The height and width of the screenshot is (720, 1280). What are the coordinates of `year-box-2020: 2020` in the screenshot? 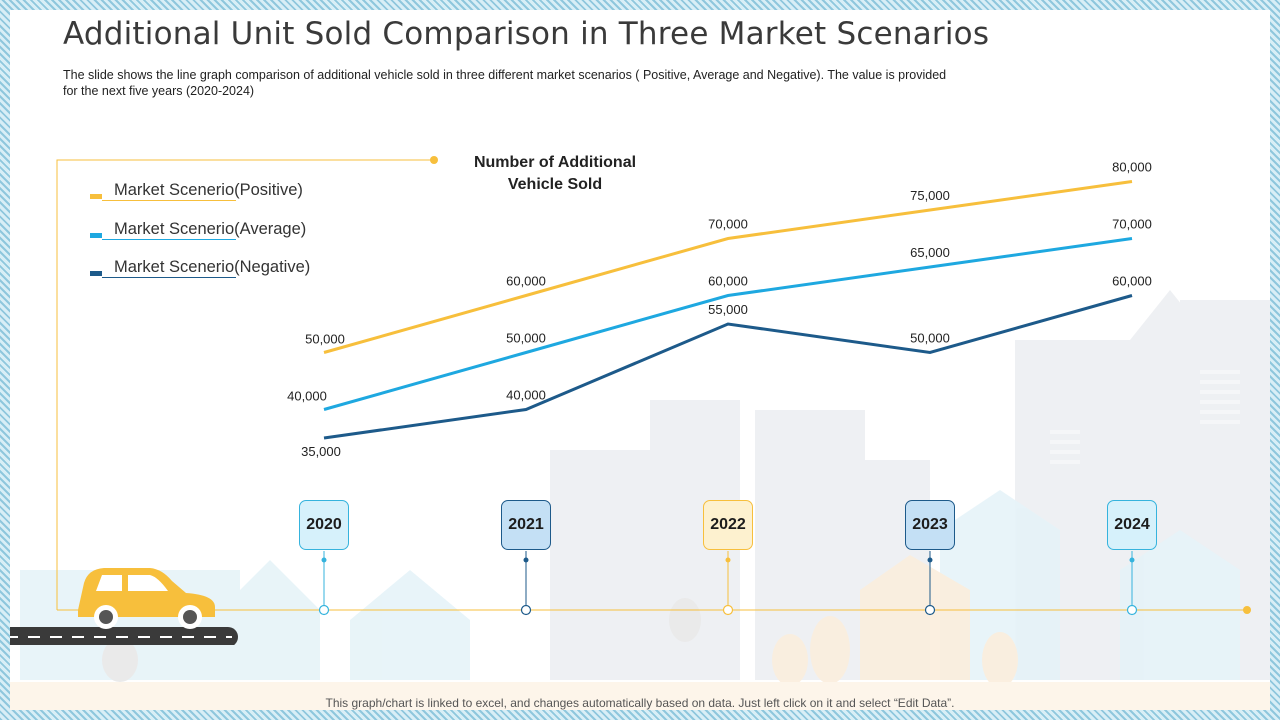 It's located at (324, 525).